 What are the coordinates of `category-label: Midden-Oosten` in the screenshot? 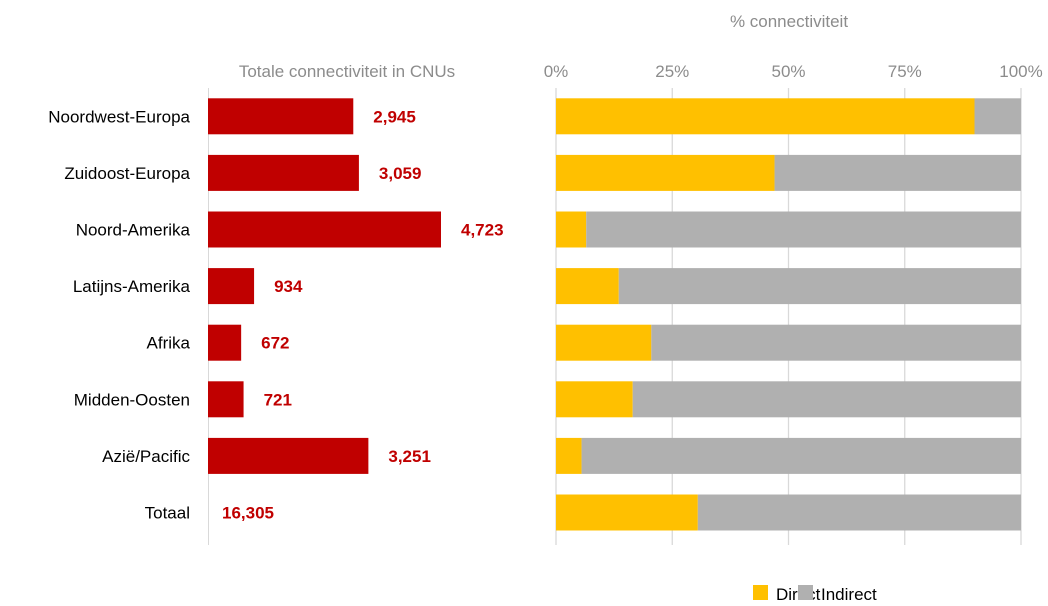 It's located at (132, 399).